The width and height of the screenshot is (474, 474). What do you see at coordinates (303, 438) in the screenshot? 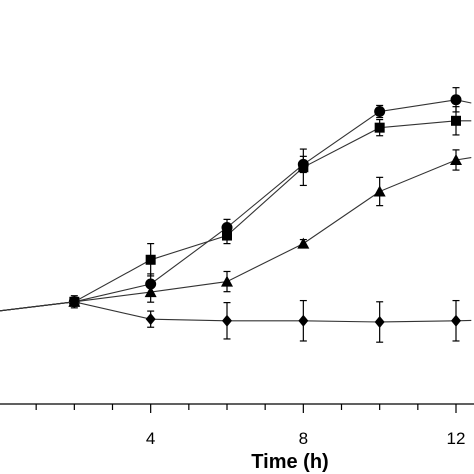
I see `x-tick-label: 8` at bounding box center [303, 438].